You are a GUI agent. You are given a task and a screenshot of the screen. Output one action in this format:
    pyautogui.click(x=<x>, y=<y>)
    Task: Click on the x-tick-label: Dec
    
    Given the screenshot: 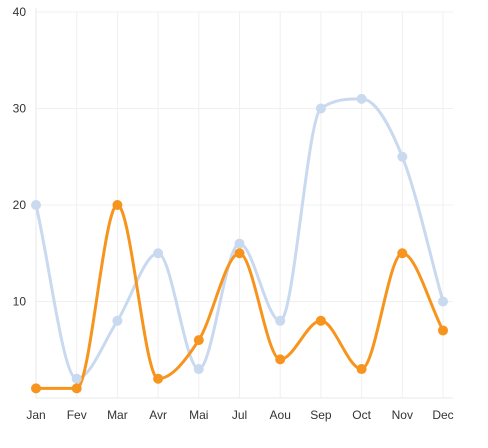 What is the action you would take?
    pyautogui.click(x=442, y=415)
    